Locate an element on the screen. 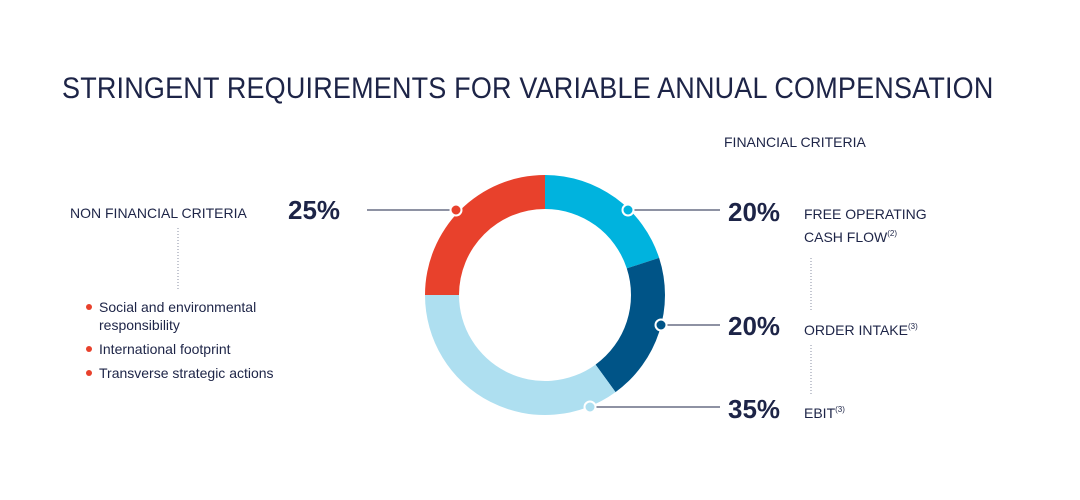  non-financial-percent: 25% is located at coordinates (314, 210).